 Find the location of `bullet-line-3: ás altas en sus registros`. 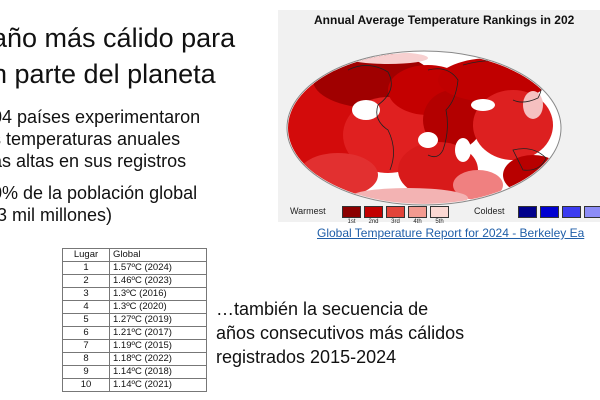

bullet-line-3: ás altas en sus registros is located at coordinates (93, 161).